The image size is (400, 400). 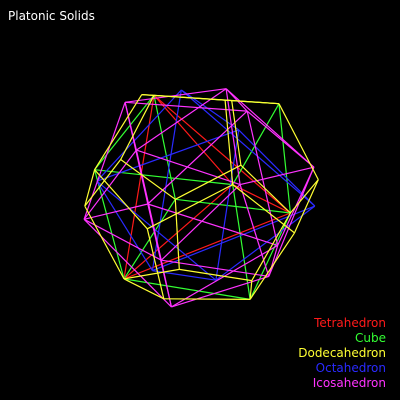 I want to click on legend-item-icosahedron: Icosahedron, so click(x=349, y=383).